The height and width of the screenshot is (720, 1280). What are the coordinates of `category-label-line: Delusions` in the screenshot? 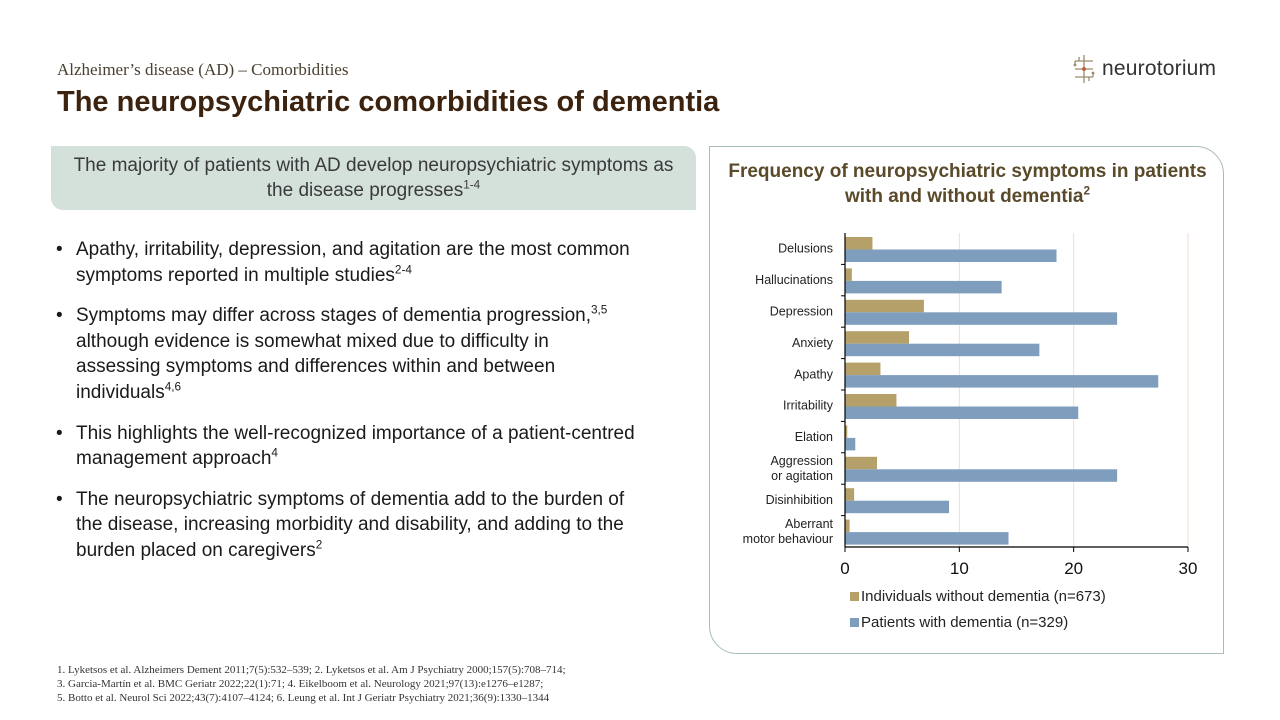 It's located at (805, 249).